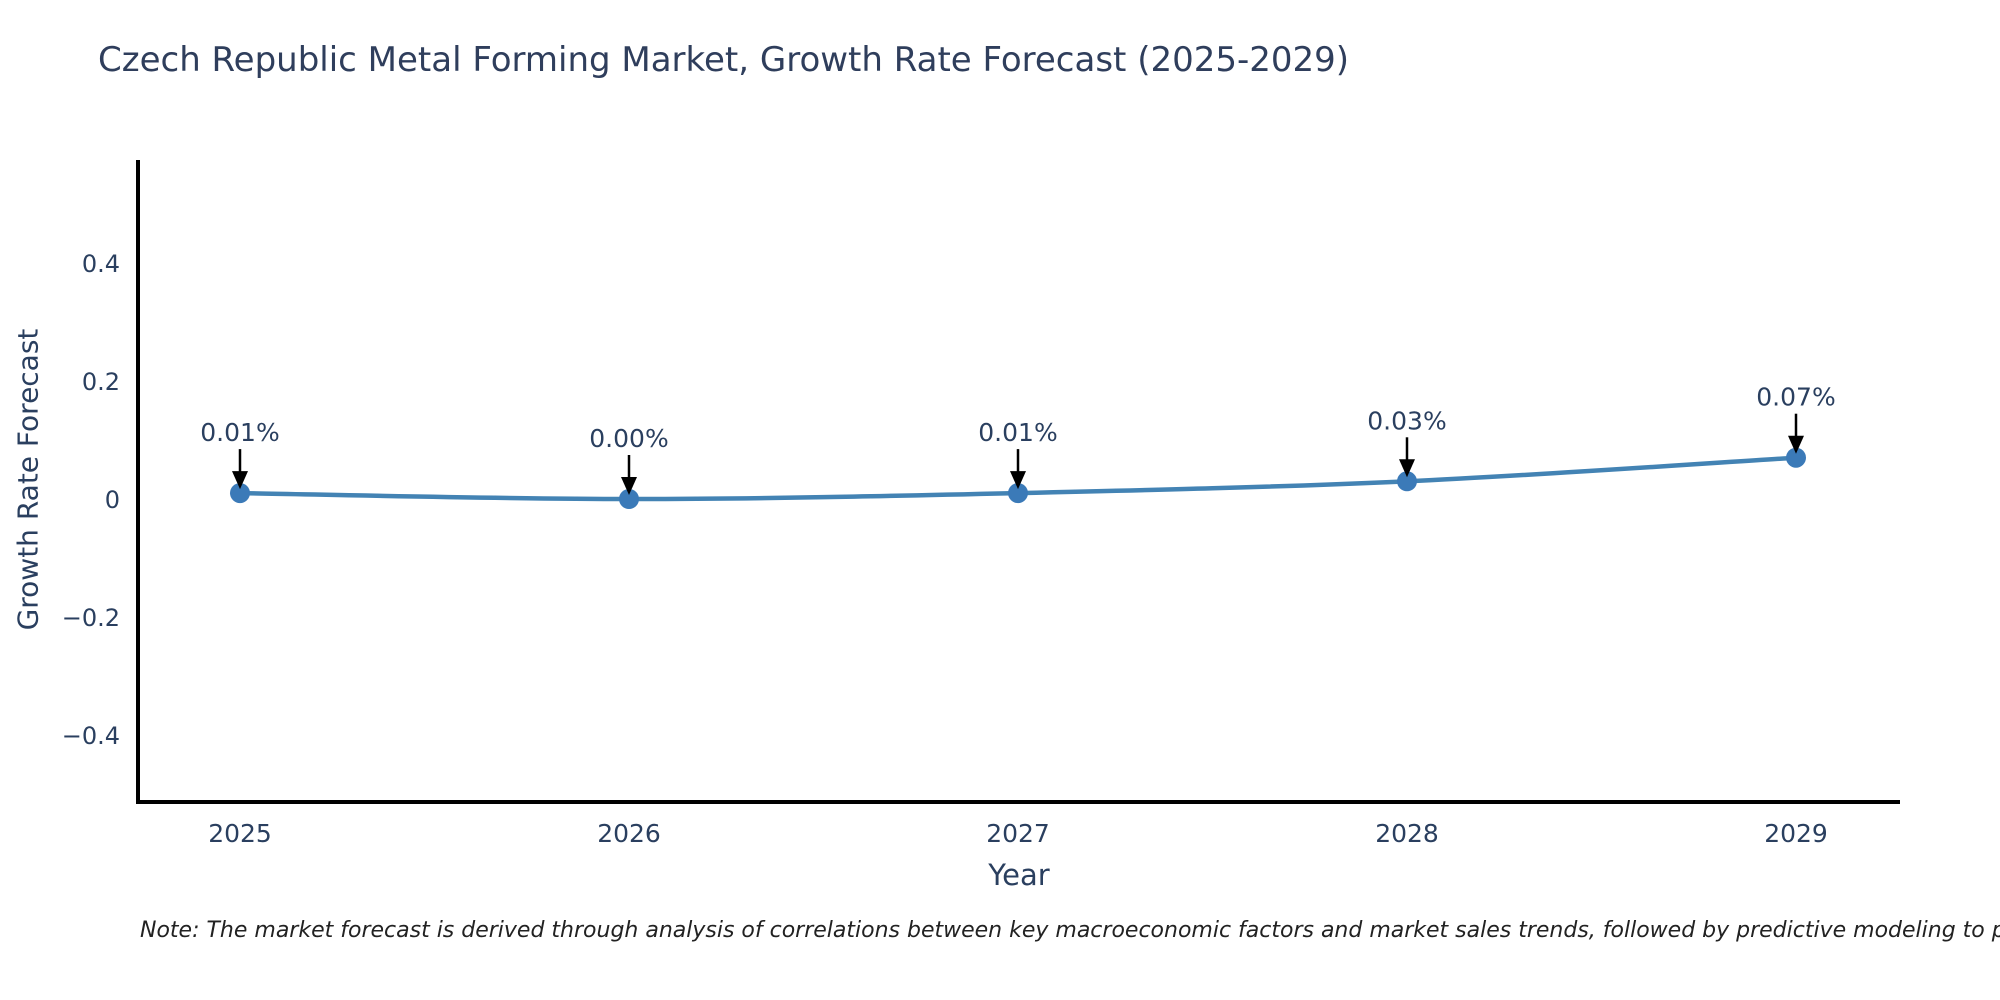  Describe the element at coordinates (91, 618) in the screenshot. I see `y-tick-label: −0.2` at that location.